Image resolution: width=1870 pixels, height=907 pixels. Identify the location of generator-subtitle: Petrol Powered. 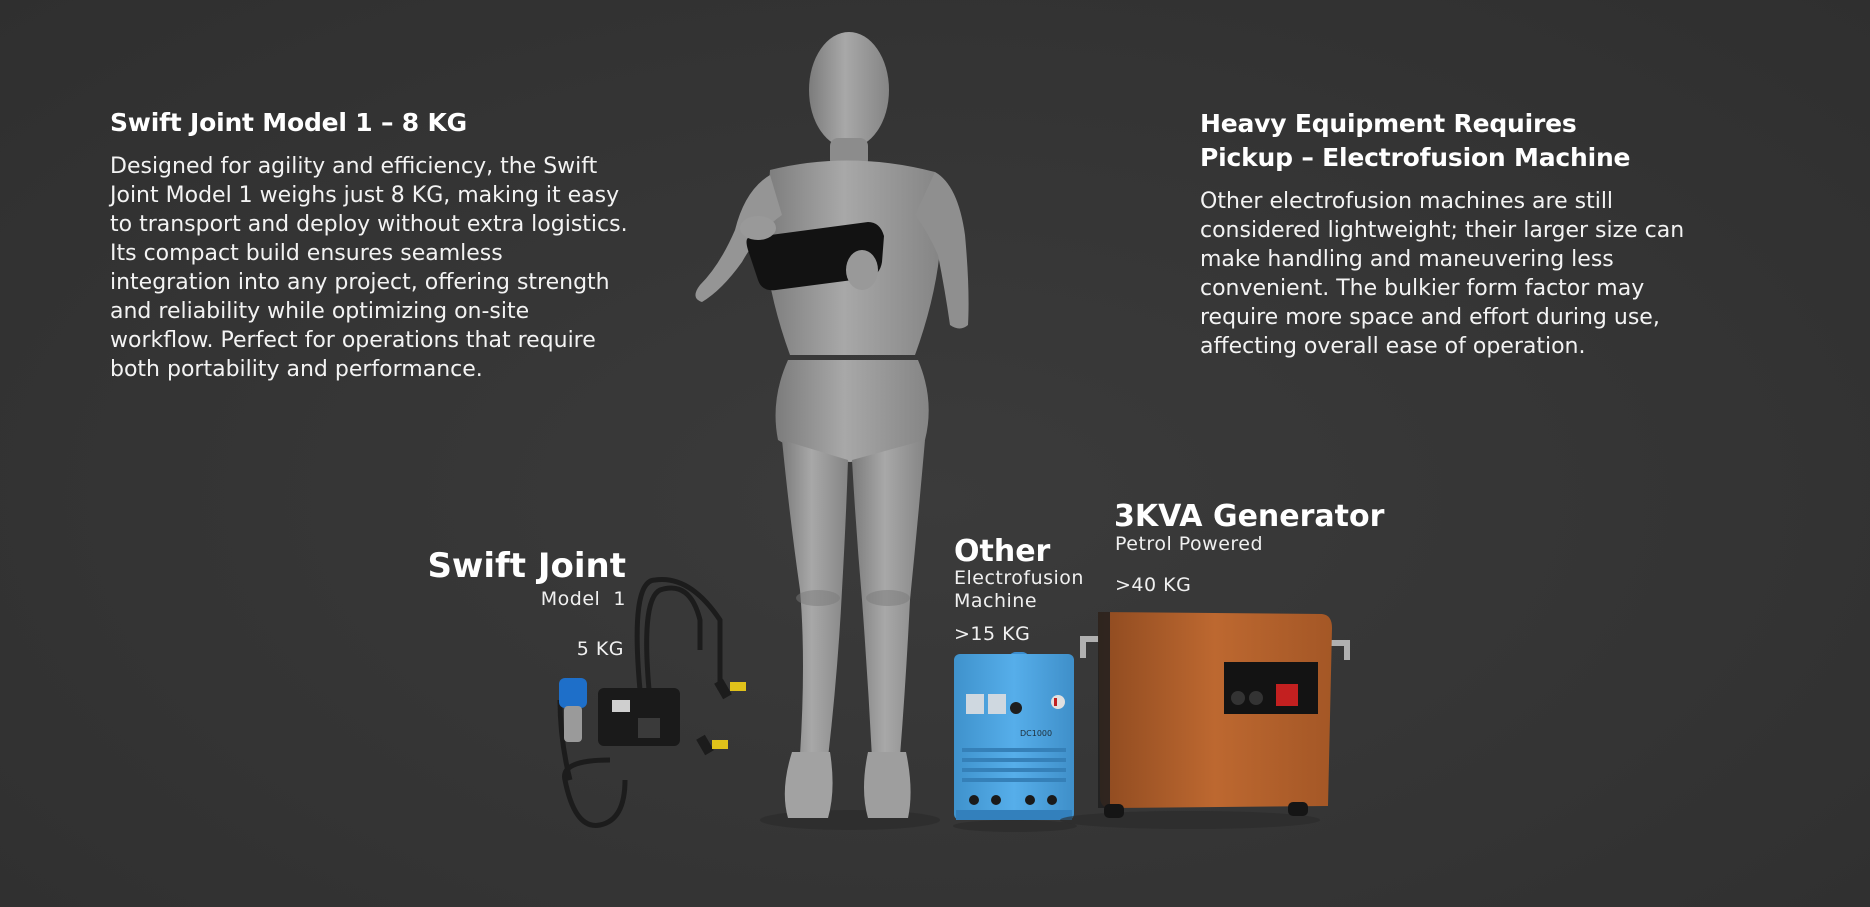
(1189, 544).